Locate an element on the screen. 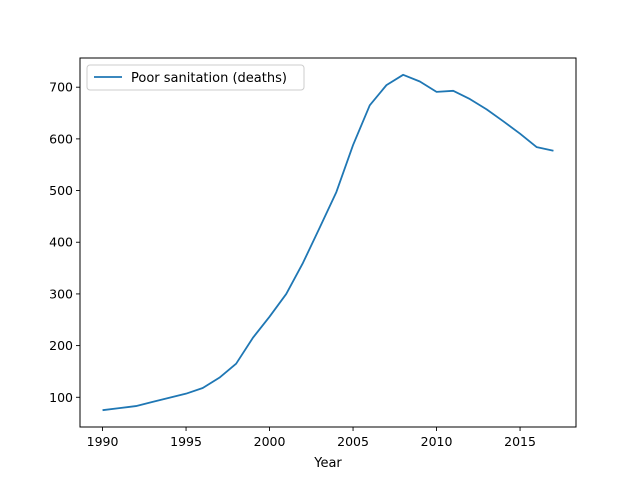 The image size is (640, 480). legend: Poor sanitation (deaths) is located at coordinates (195, 77).